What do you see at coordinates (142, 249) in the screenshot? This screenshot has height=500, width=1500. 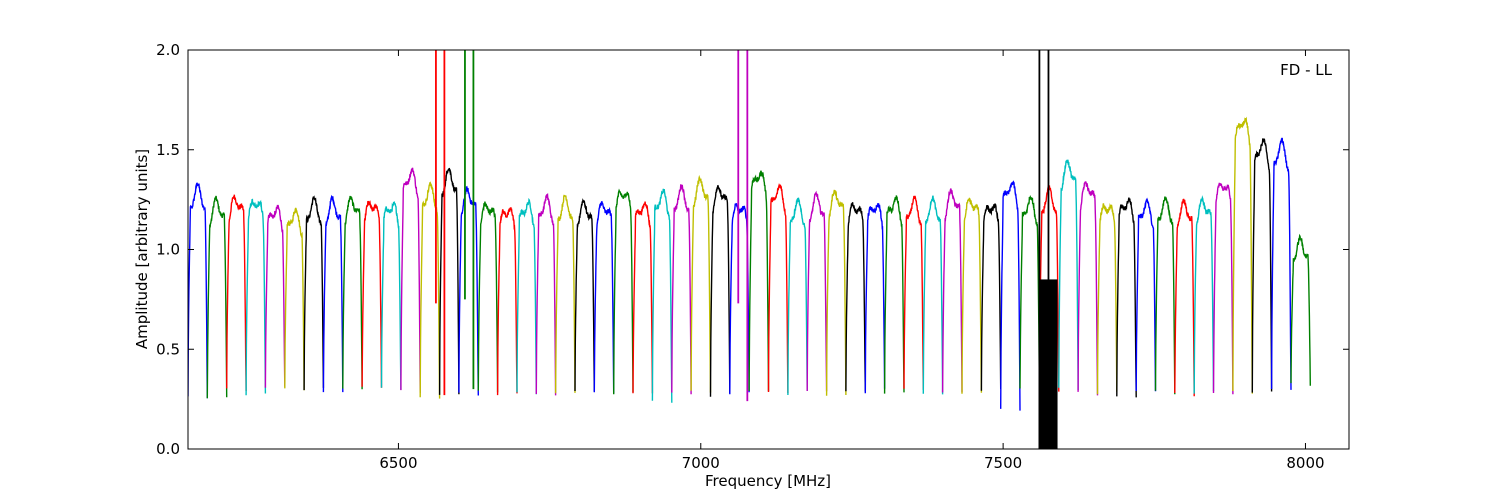 I see `y-axis-label: Amplitude [arbitrary units]` at bounding box center [142, 249].